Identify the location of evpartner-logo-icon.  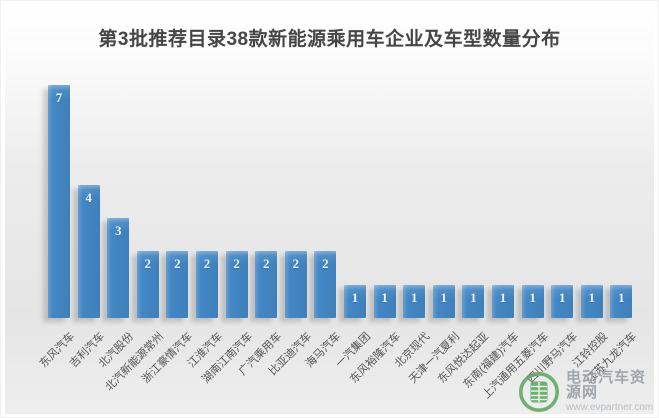
(539, 391).